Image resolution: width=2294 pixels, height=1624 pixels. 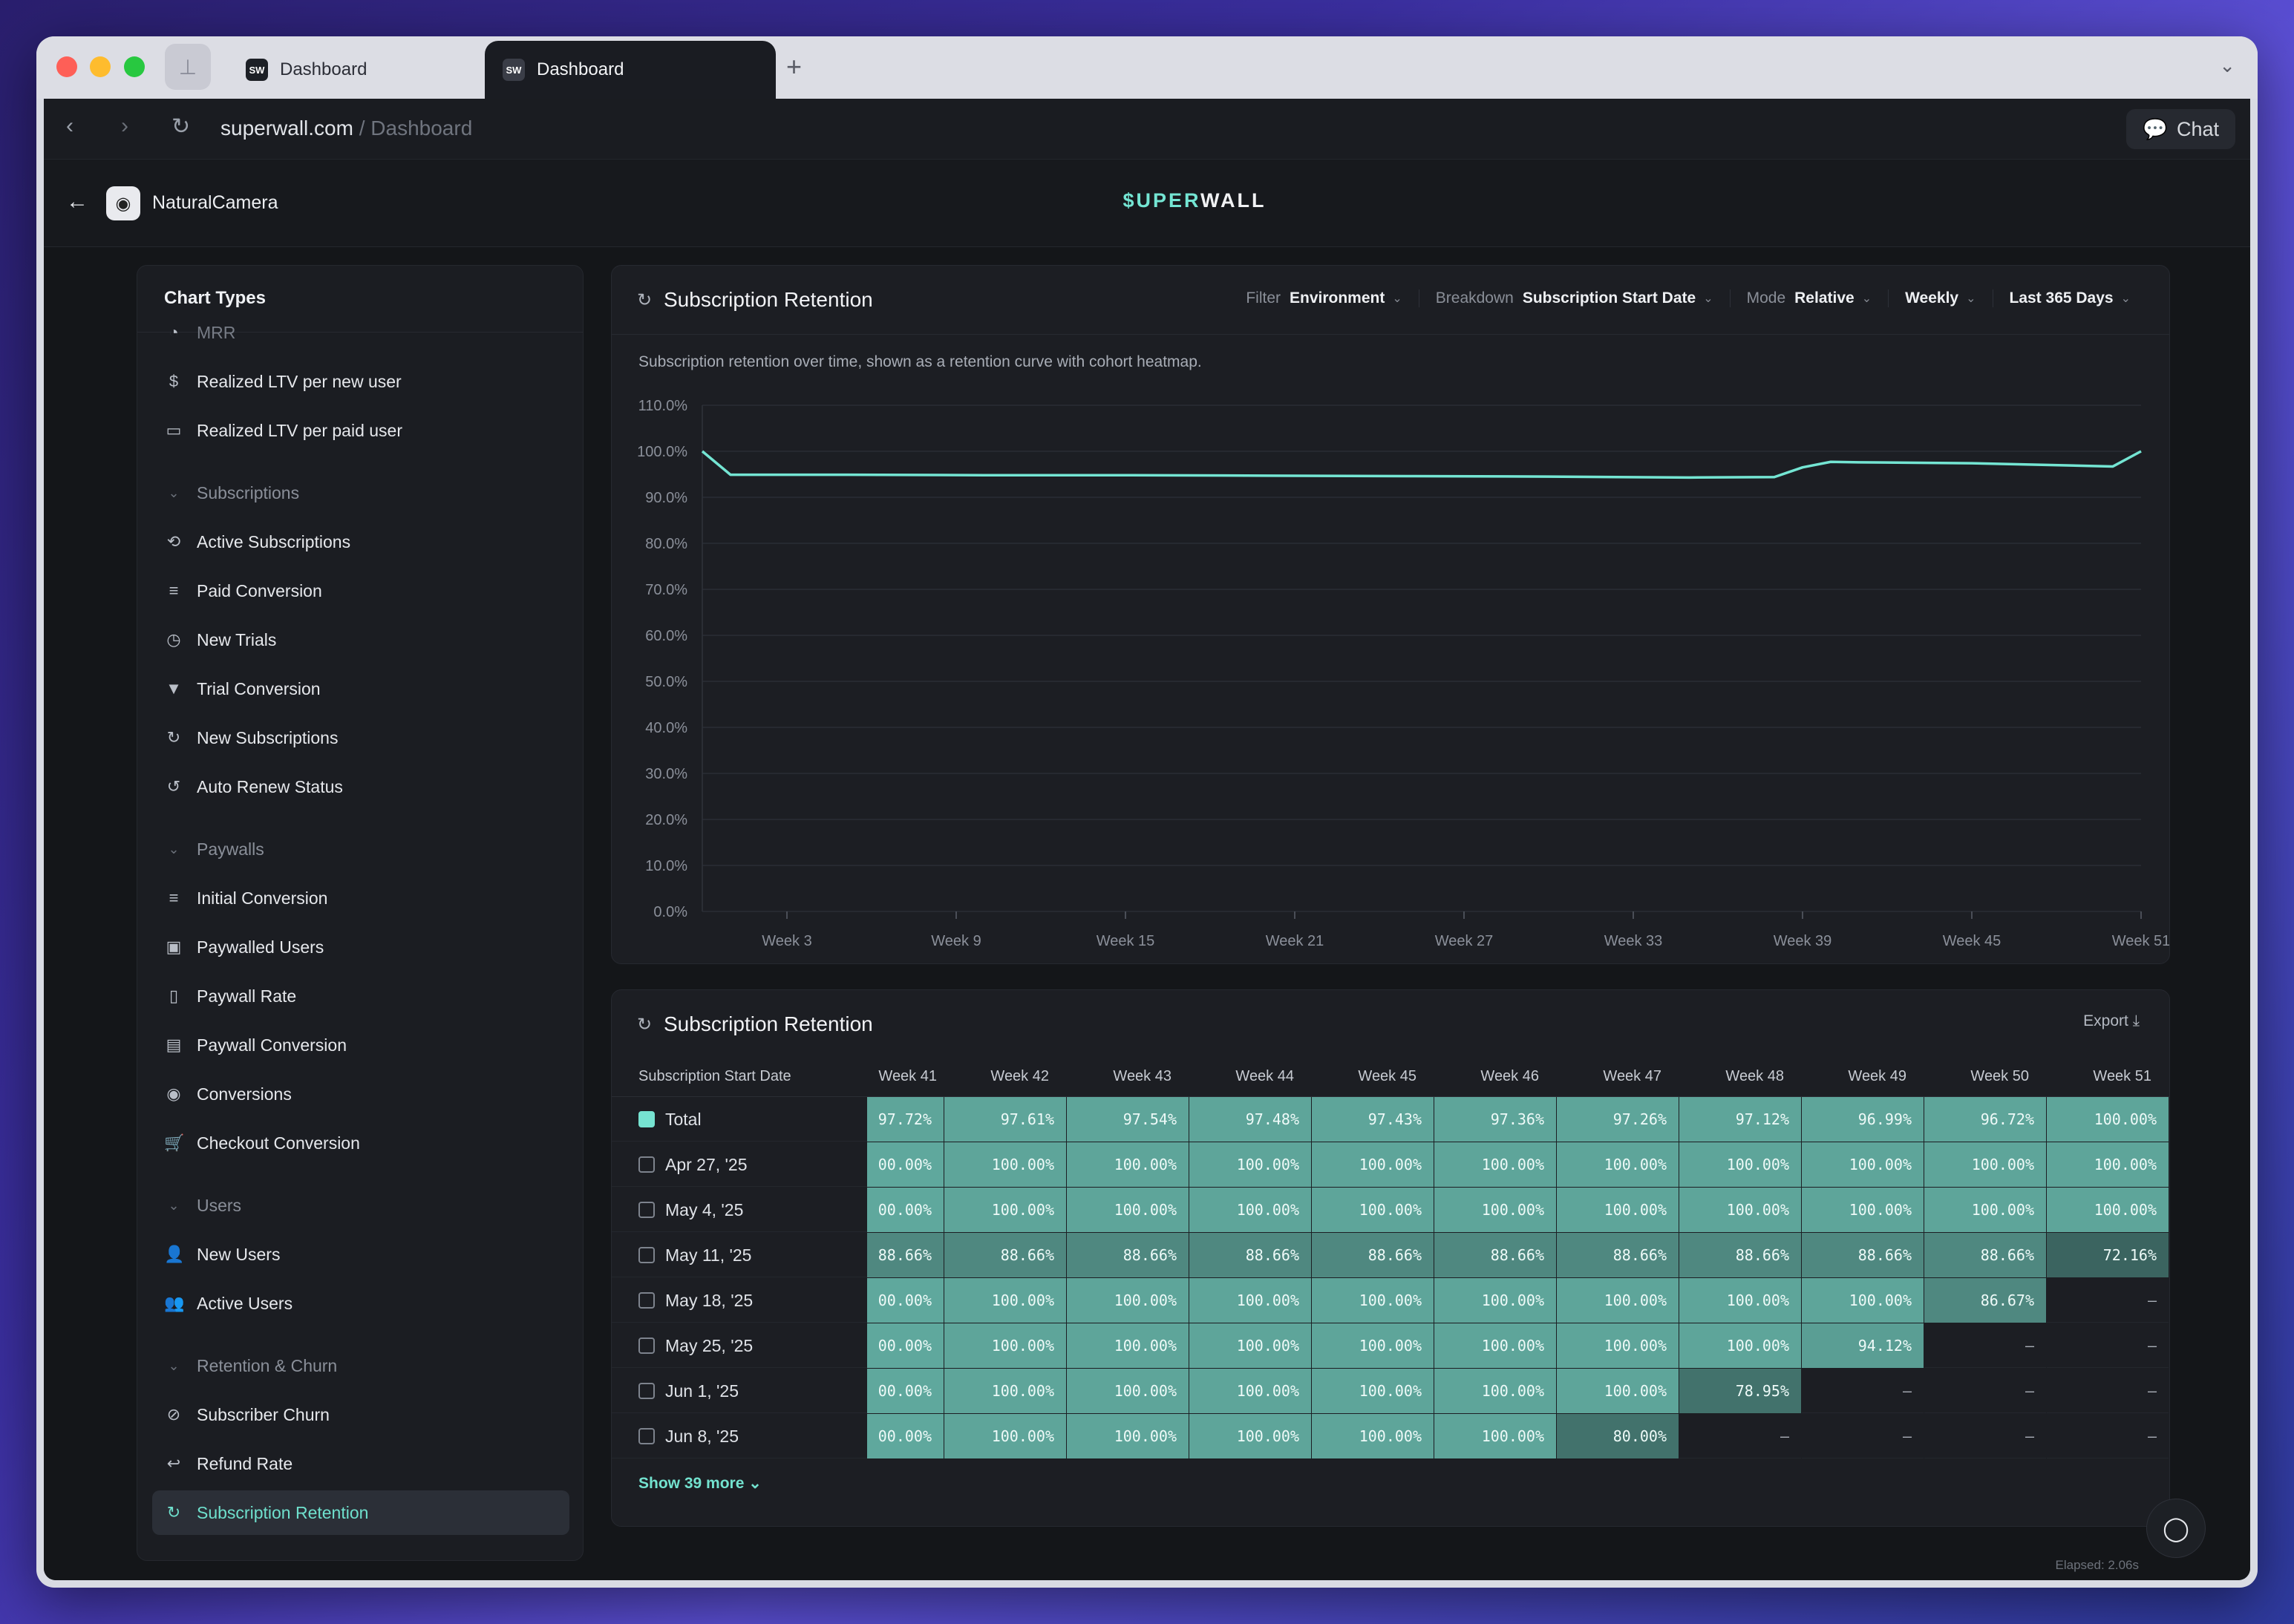 I want to click on sidebar-item-paywall-conversion: ▤ Paywall Conversion, so click(x=360, y=1045).